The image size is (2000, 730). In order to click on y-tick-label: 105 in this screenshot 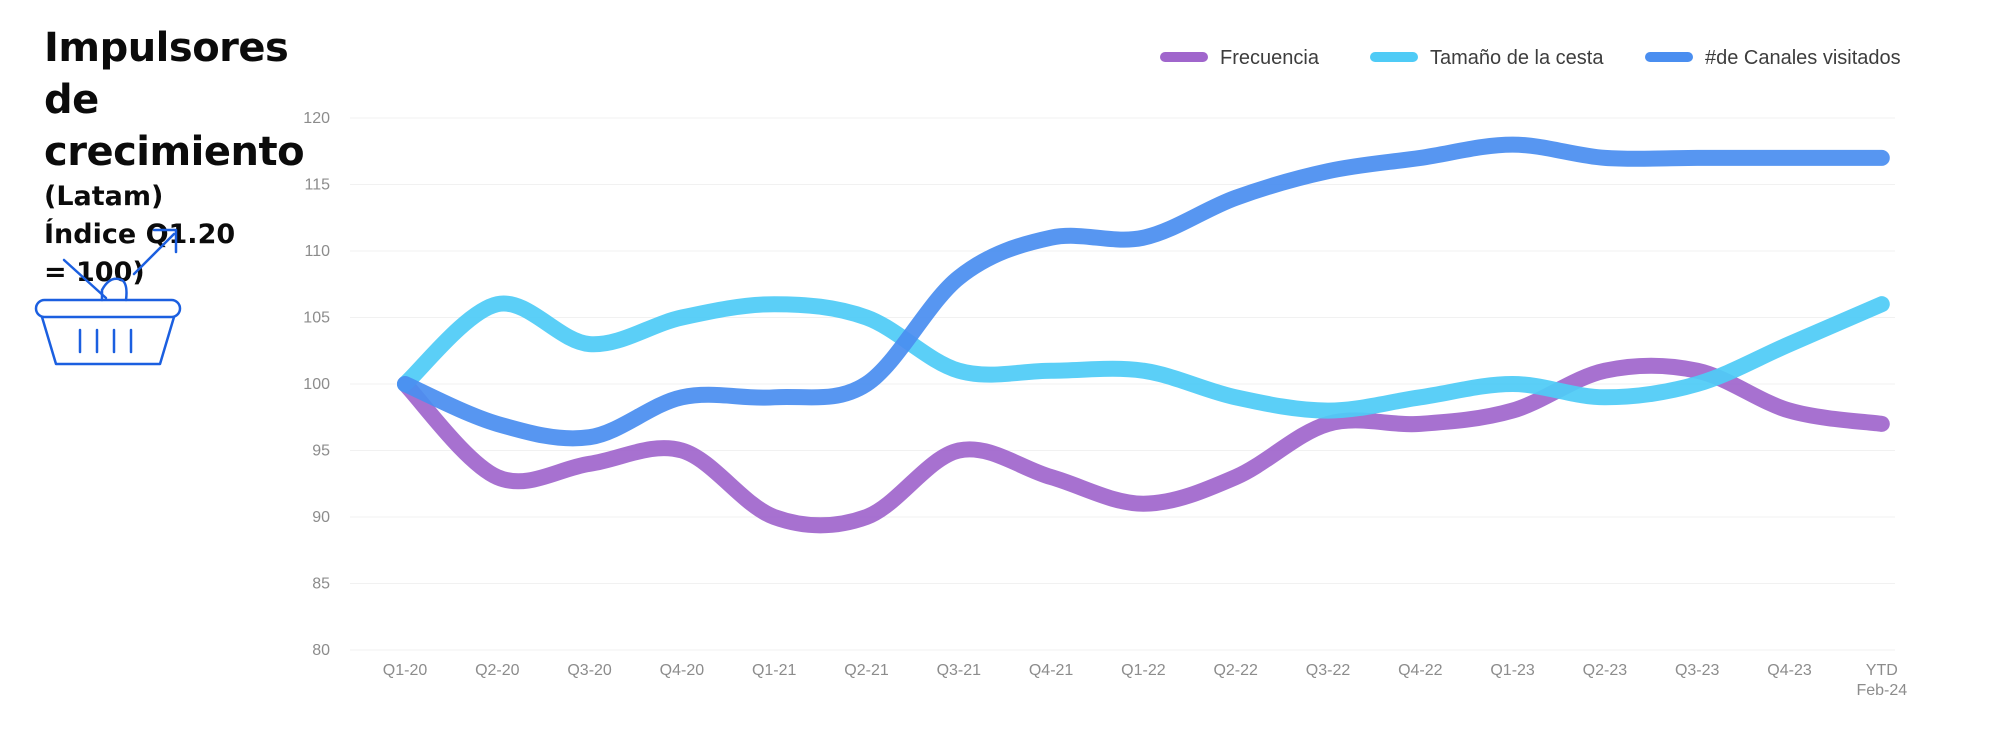, I will do `click(316, 318)`.